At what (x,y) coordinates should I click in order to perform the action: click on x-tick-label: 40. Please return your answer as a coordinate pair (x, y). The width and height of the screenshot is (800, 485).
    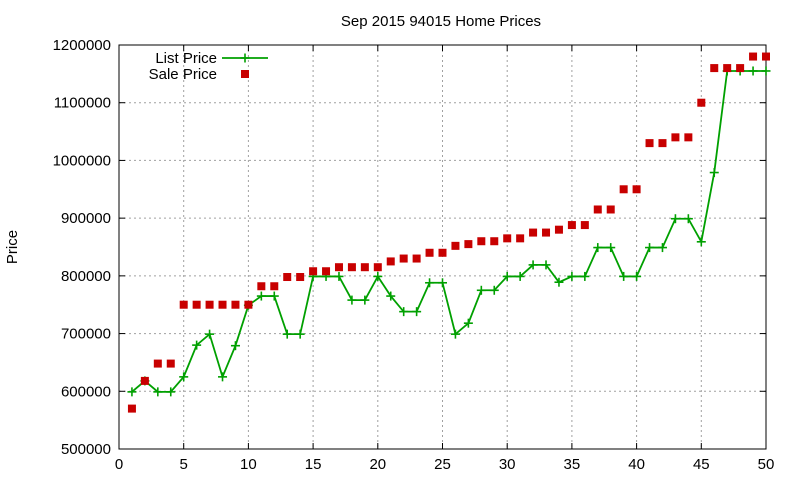
    Looking at the image, I should click on (636, 464).